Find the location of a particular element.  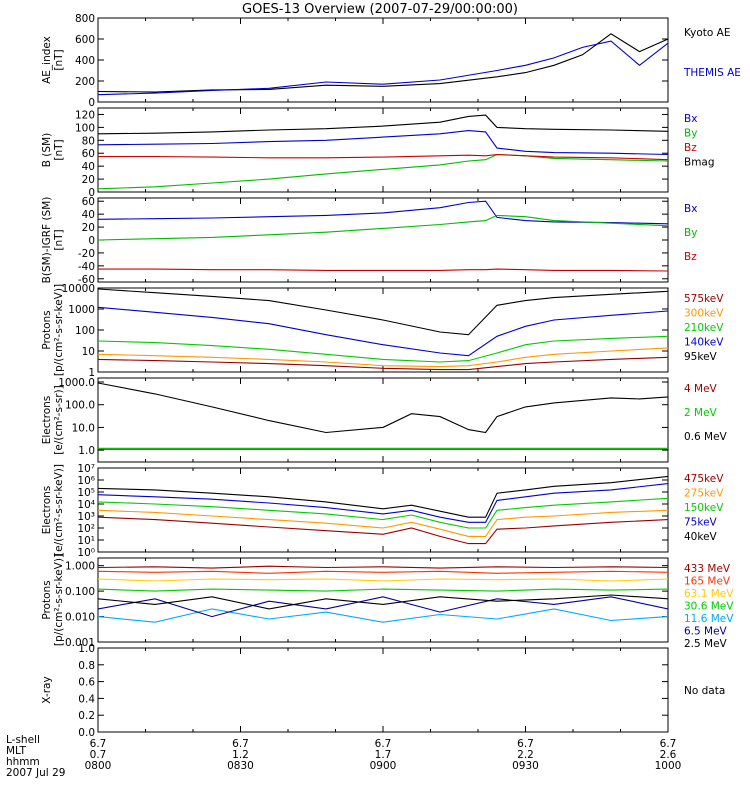

legend-entry: 0.6 MeV is located at coordinates (706, 437).